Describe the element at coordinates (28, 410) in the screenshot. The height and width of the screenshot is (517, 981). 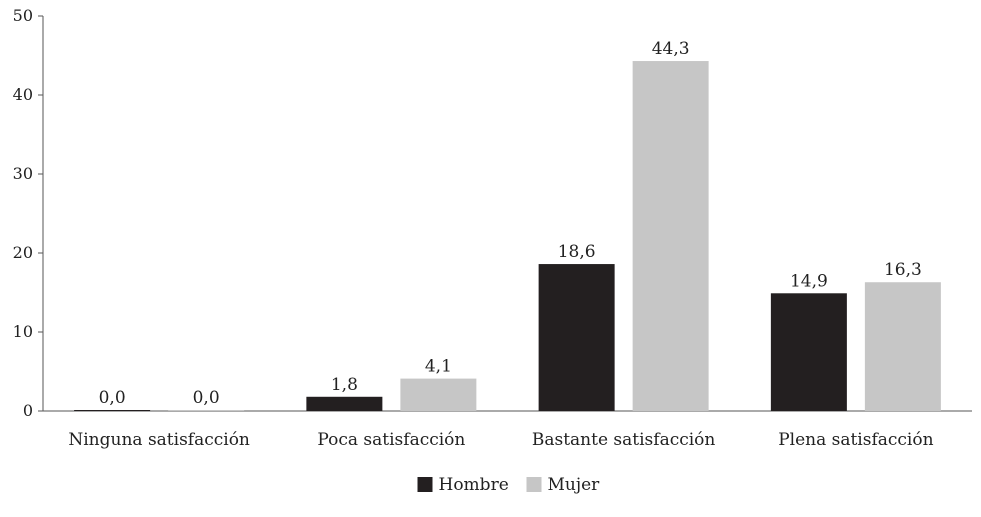
I see `y-tick-label: 0` at that location.